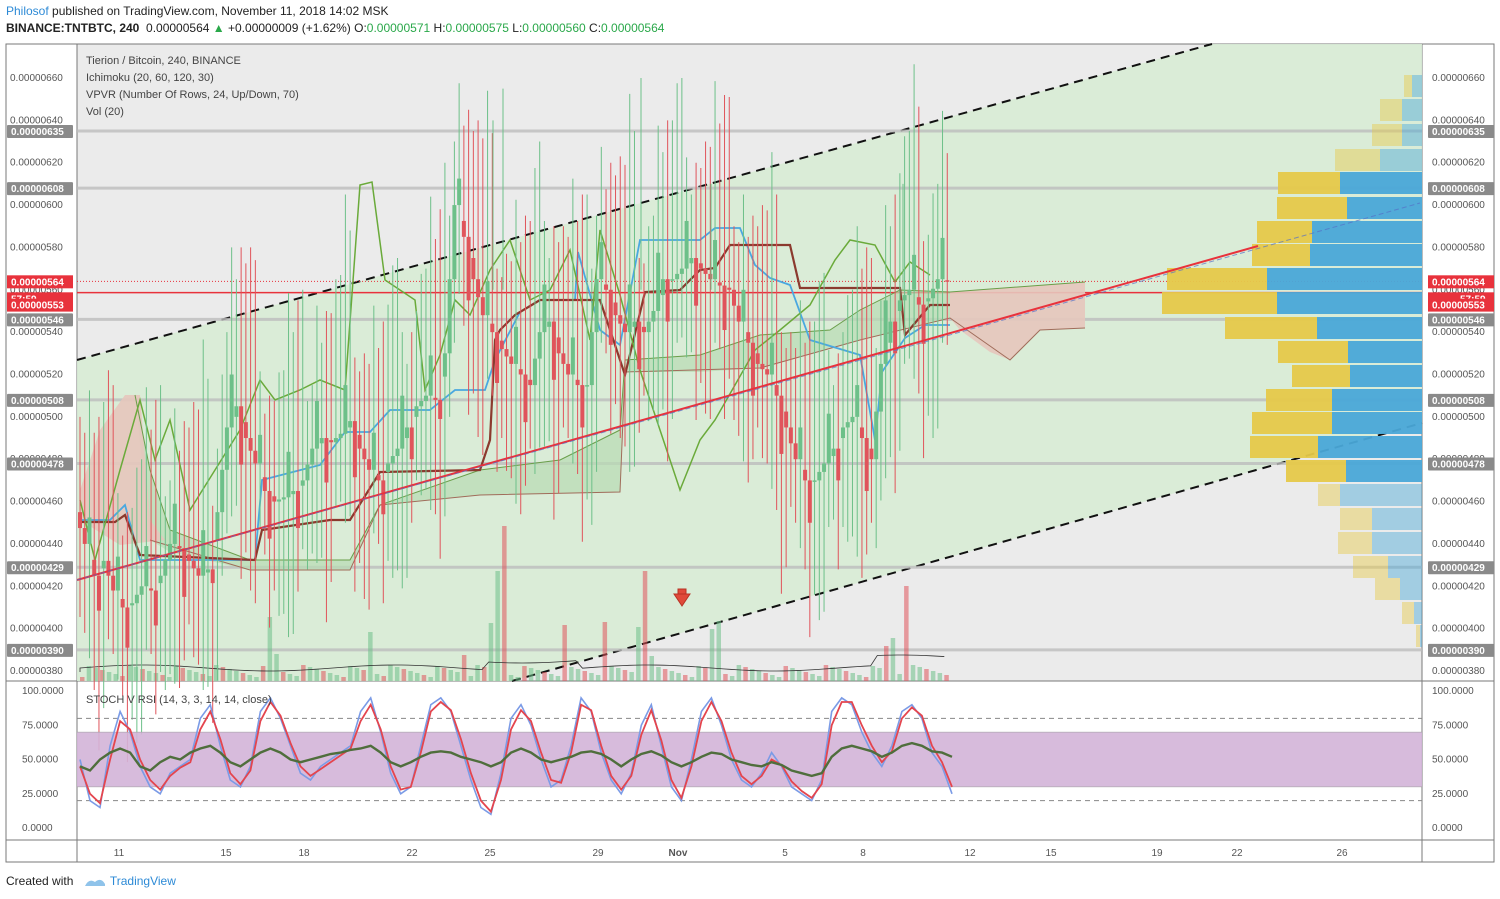  I want to click on y-tick-right: 0.00000540, so click(1458, 332).